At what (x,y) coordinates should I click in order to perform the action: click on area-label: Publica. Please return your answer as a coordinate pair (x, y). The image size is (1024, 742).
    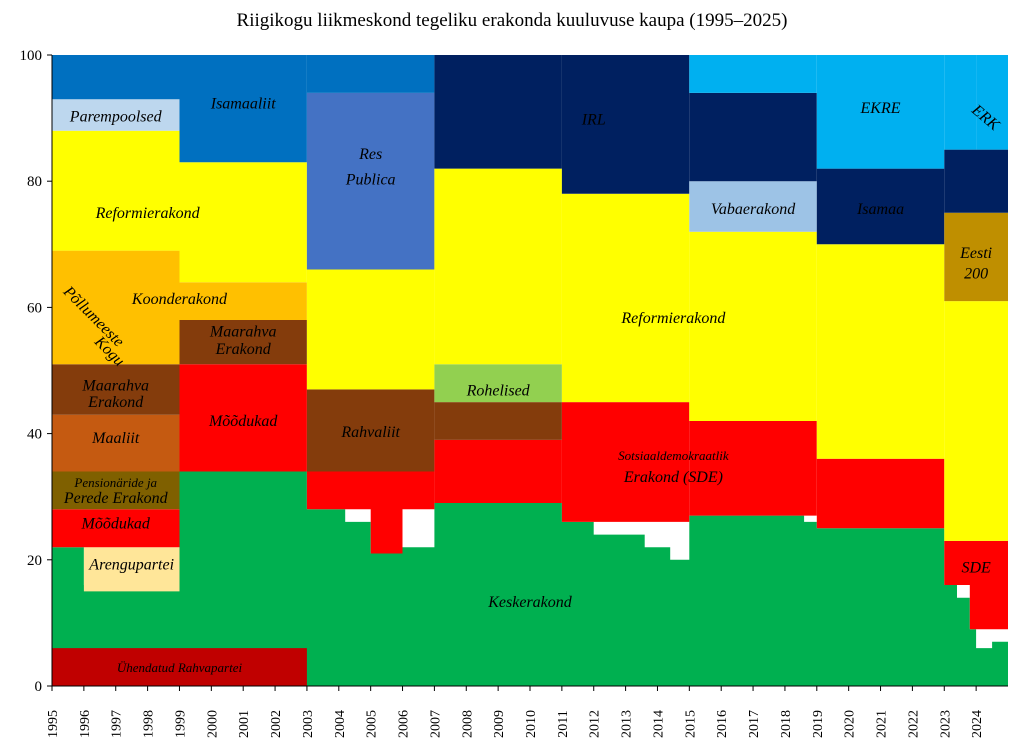
    Looking at the image, I should click on (370, 179).